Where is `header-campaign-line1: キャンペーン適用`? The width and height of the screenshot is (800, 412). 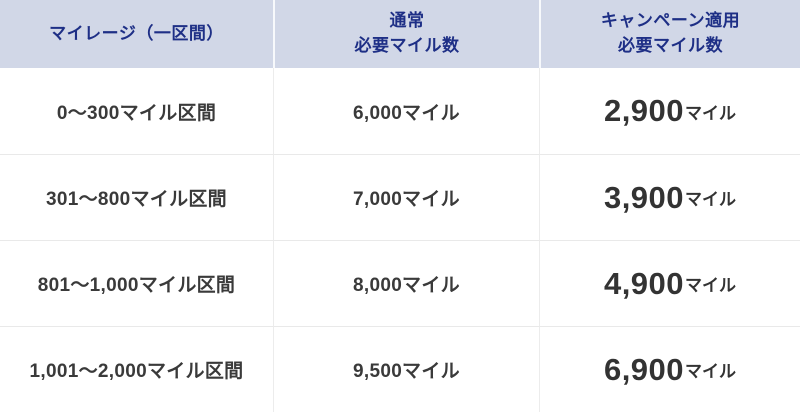
header-campaign-line1: キャンペーン適用 is located at coordinates (670, 21).